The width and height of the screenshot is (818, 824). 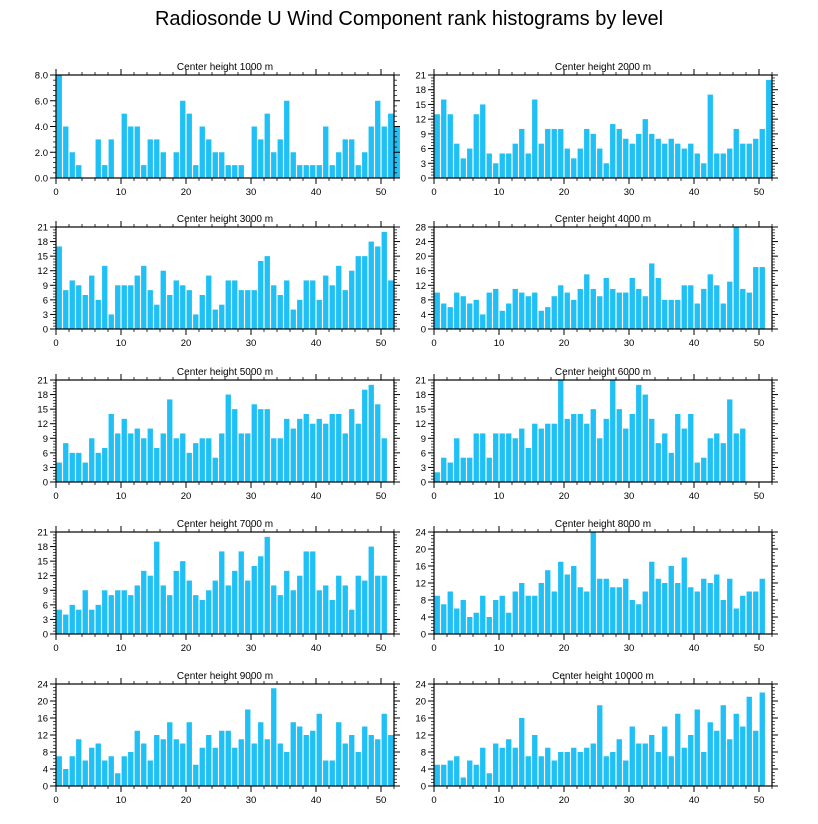 I want to click on x-tick-label: 10, so click(x=121, y=800).